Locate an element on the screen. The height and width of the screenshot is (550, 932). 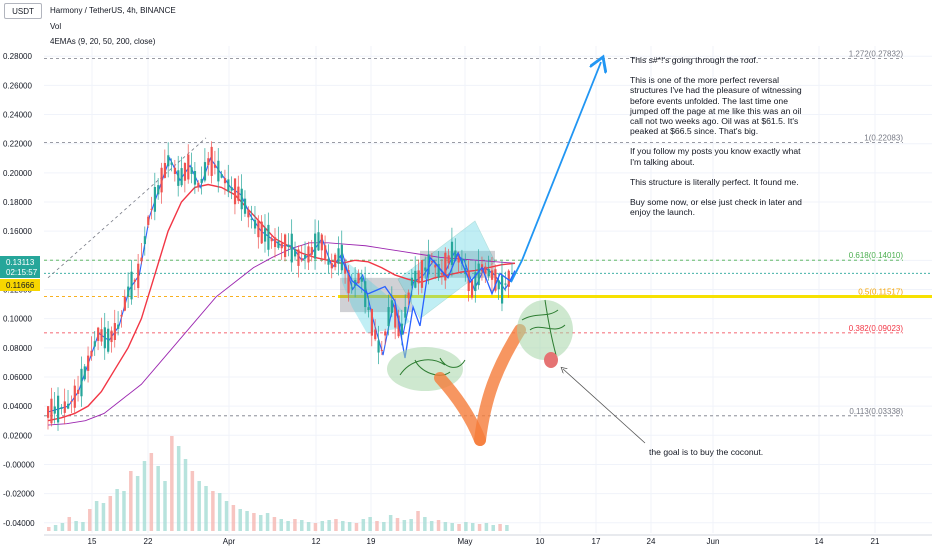
x-tick-label: 17 is located at coordinates (596, 541).